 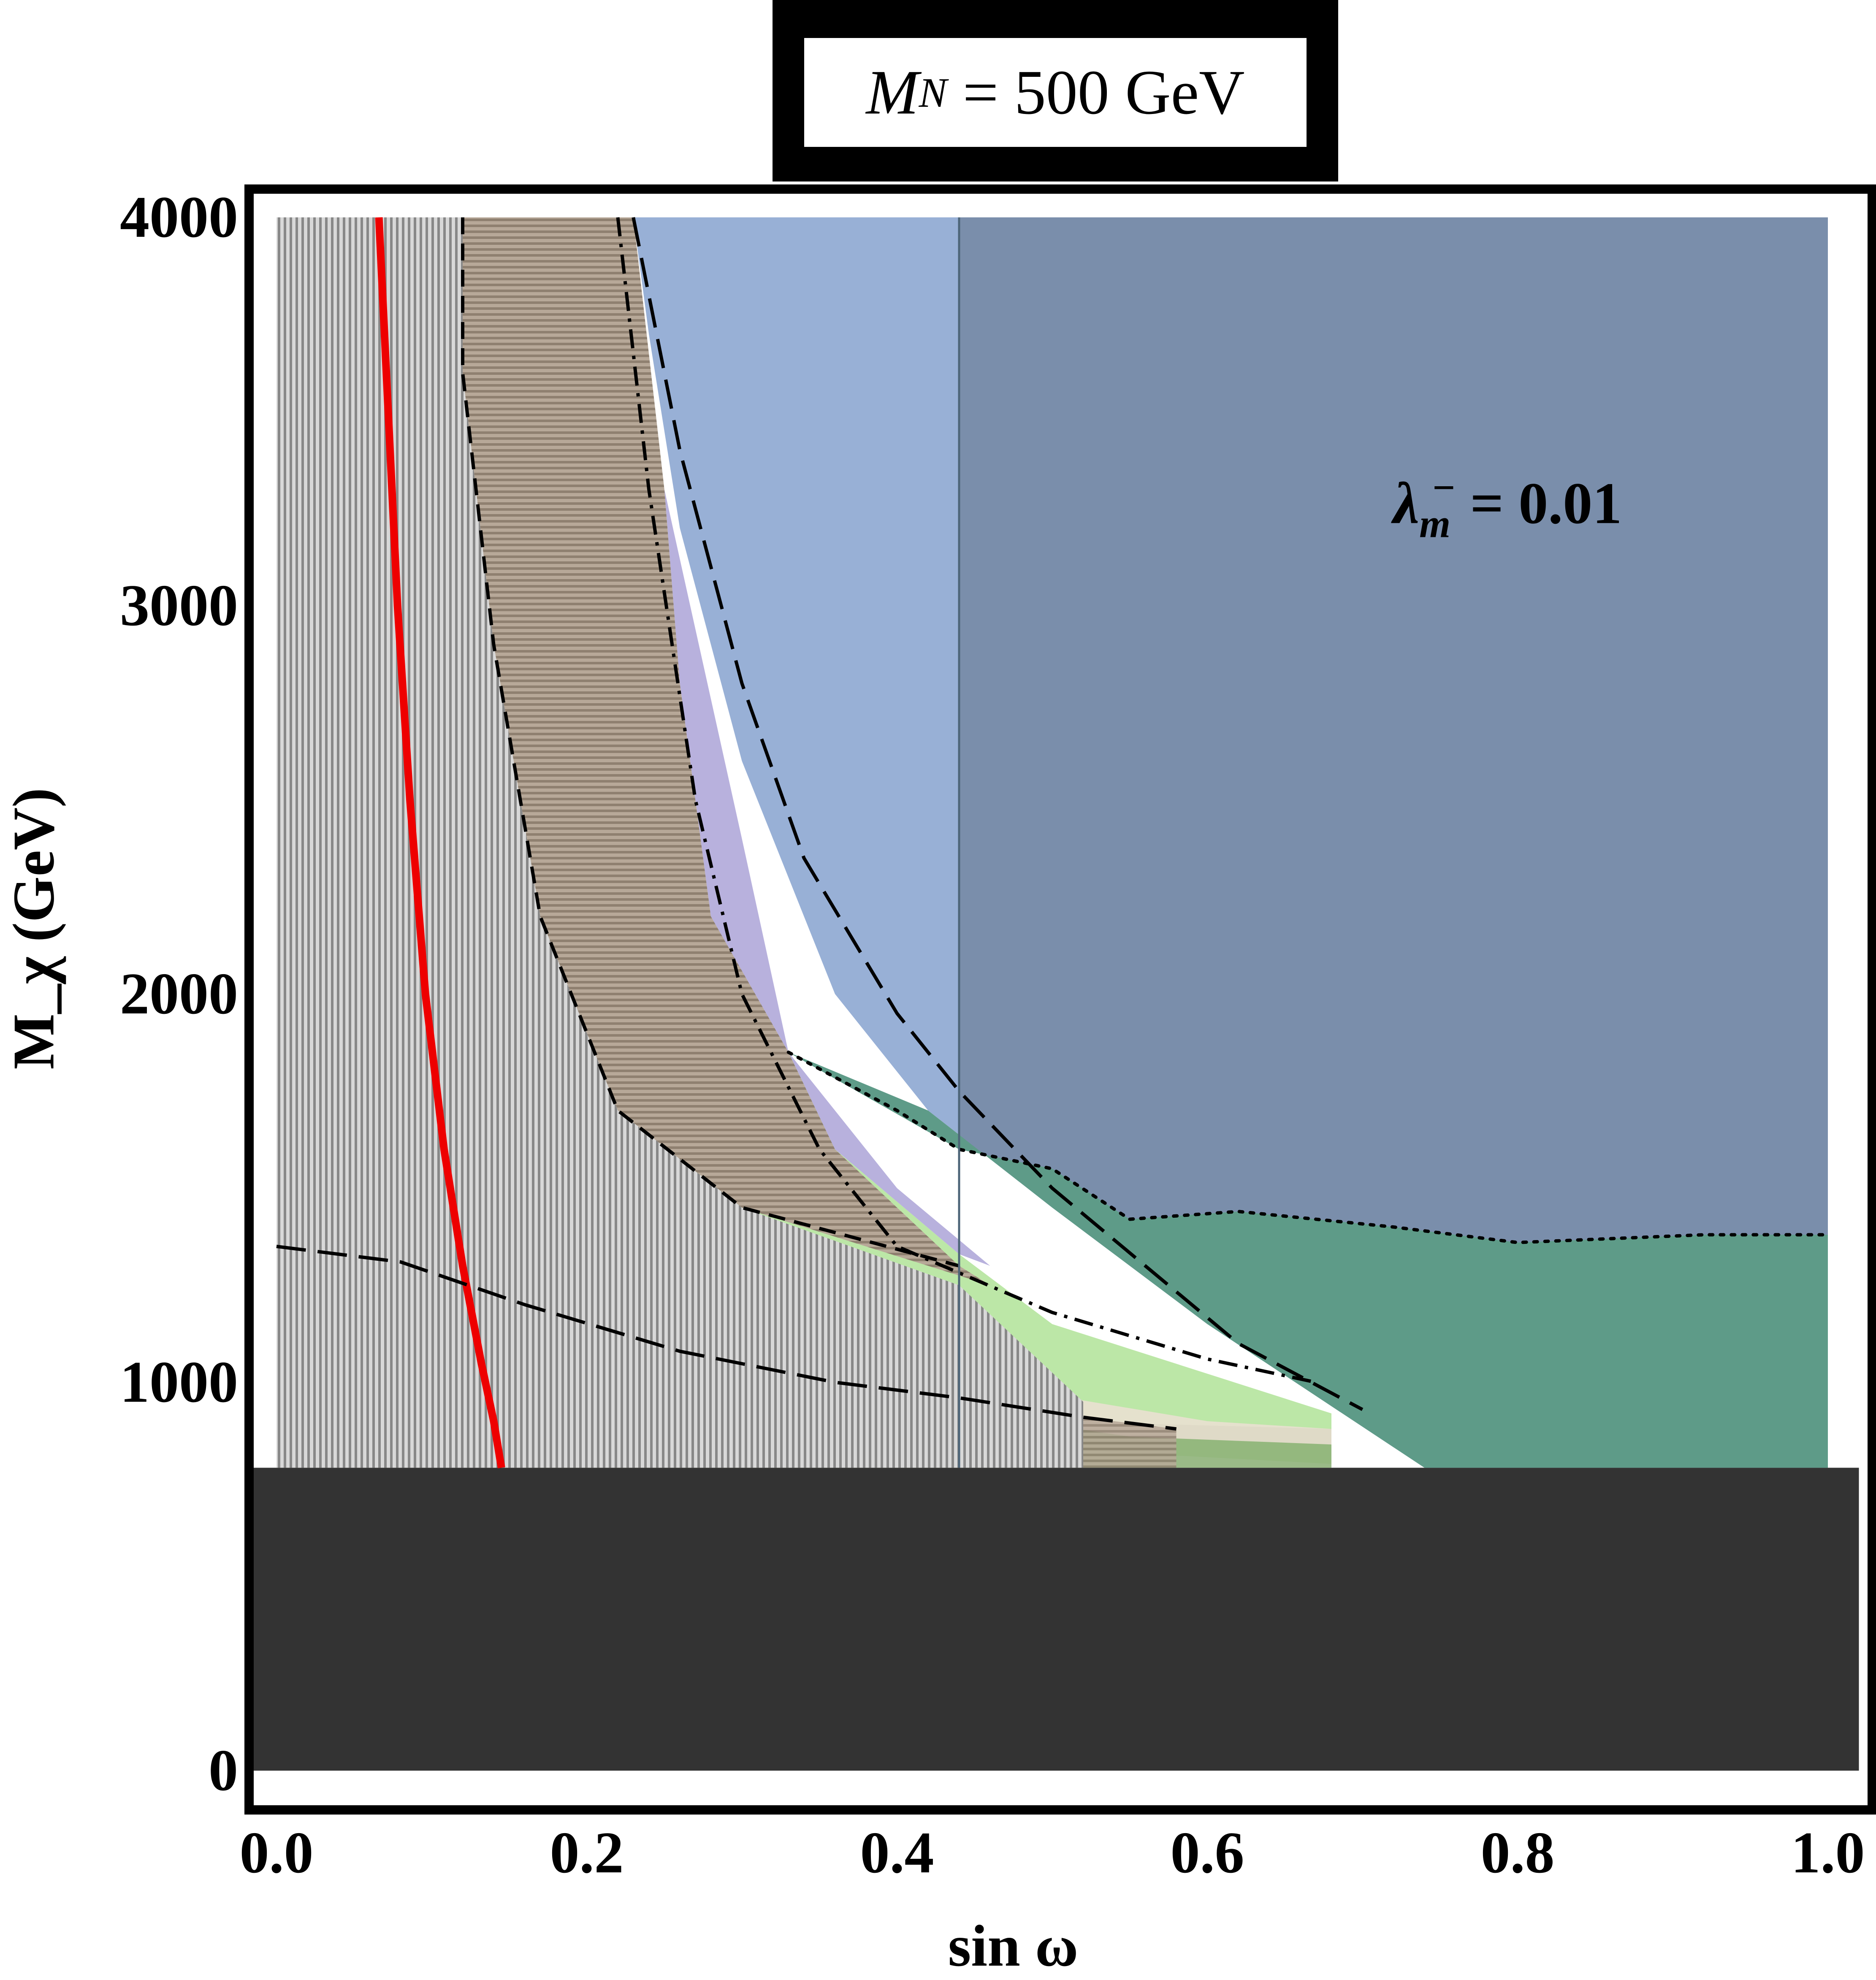 I want to click on y-tick-label: 0, so click(x=223, y=1770).